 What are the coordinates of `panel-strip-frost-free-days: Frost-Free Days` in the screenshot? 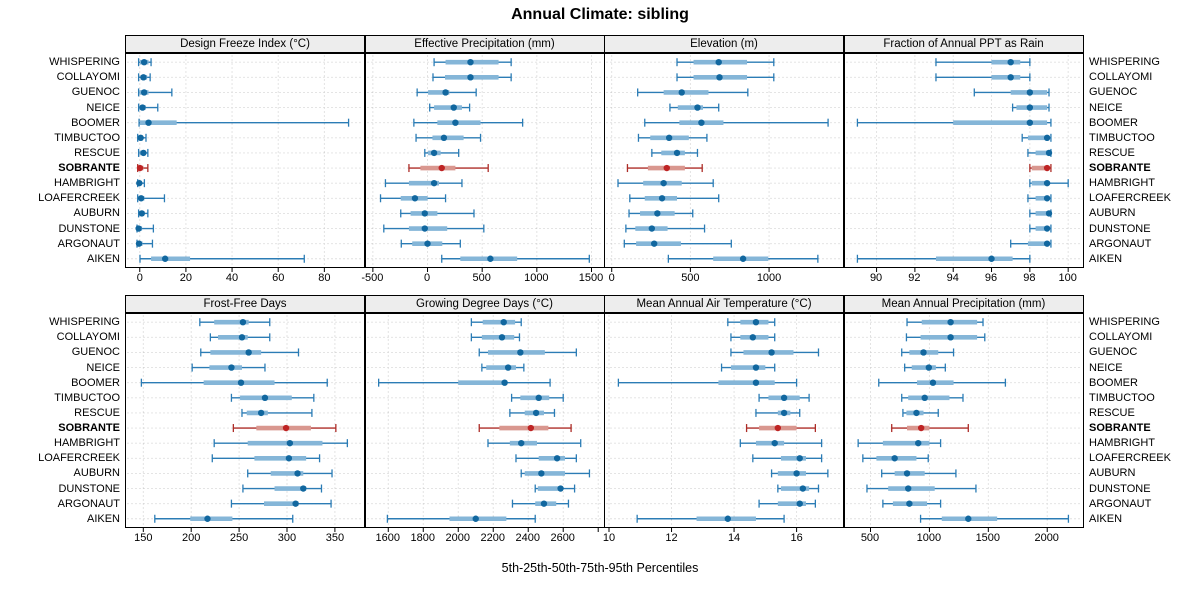 It's located at (245, 304).